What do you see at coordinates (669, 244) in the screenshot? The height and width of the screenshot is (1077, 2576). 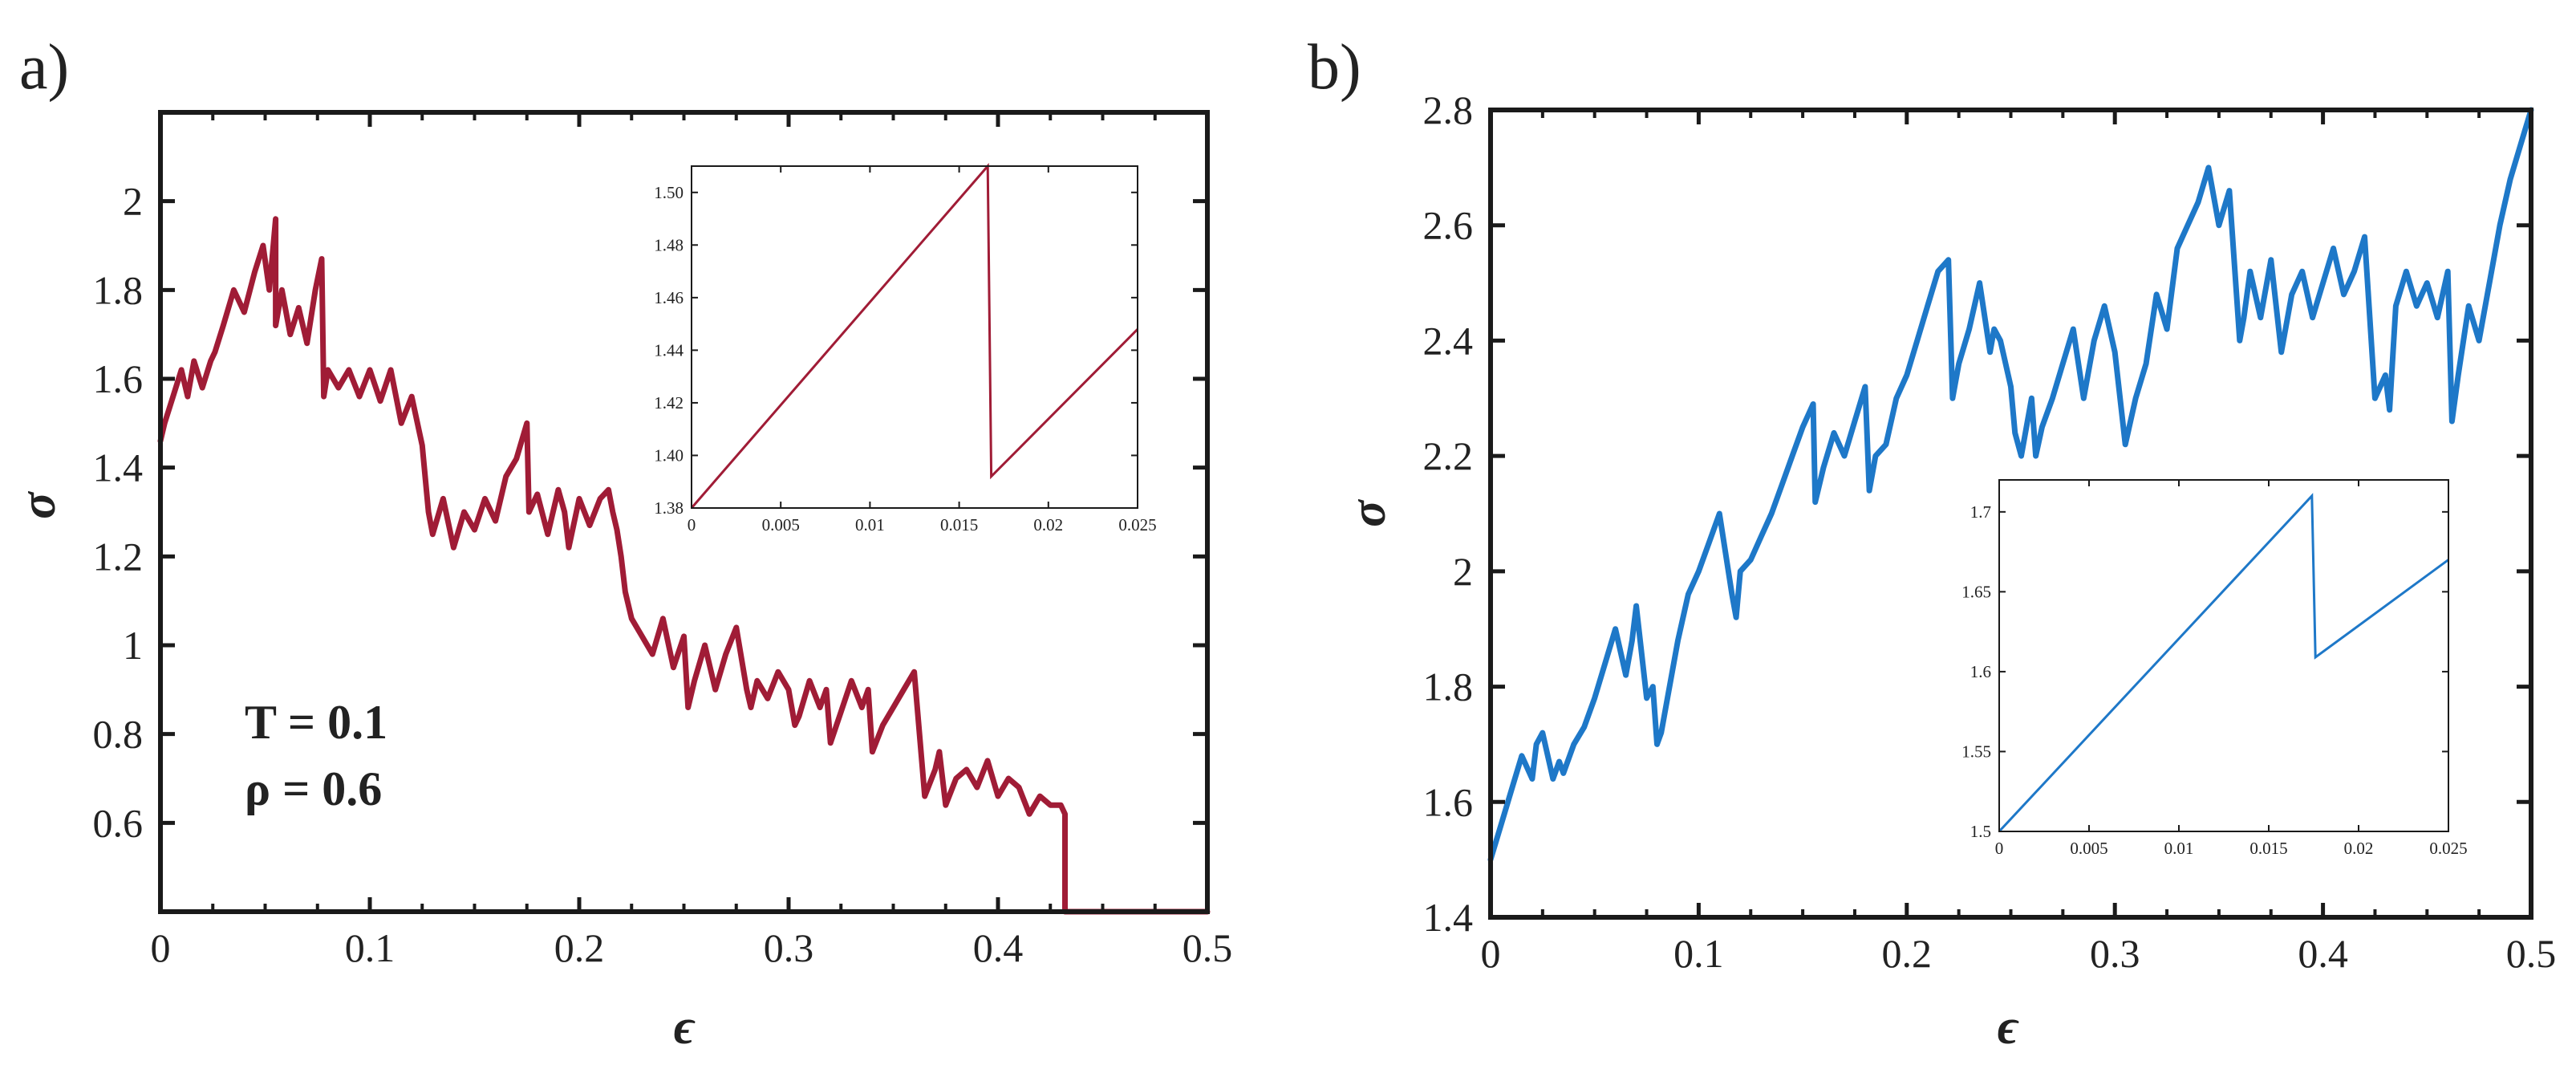 I see `inset-y-tick-label: 1.48` at bounding box center [669, 244].